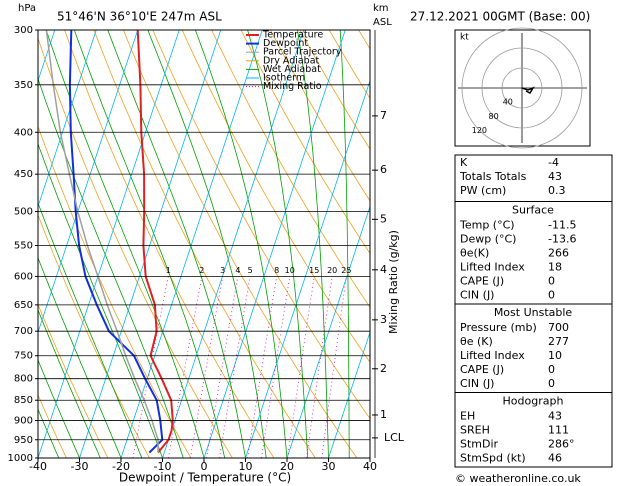 Image resolution: width=629 pixels, height=486 pixels. What do you see at coordinates (155, 242) in the screenshot?
I see `profile-line` at bounding box center [155, 242].